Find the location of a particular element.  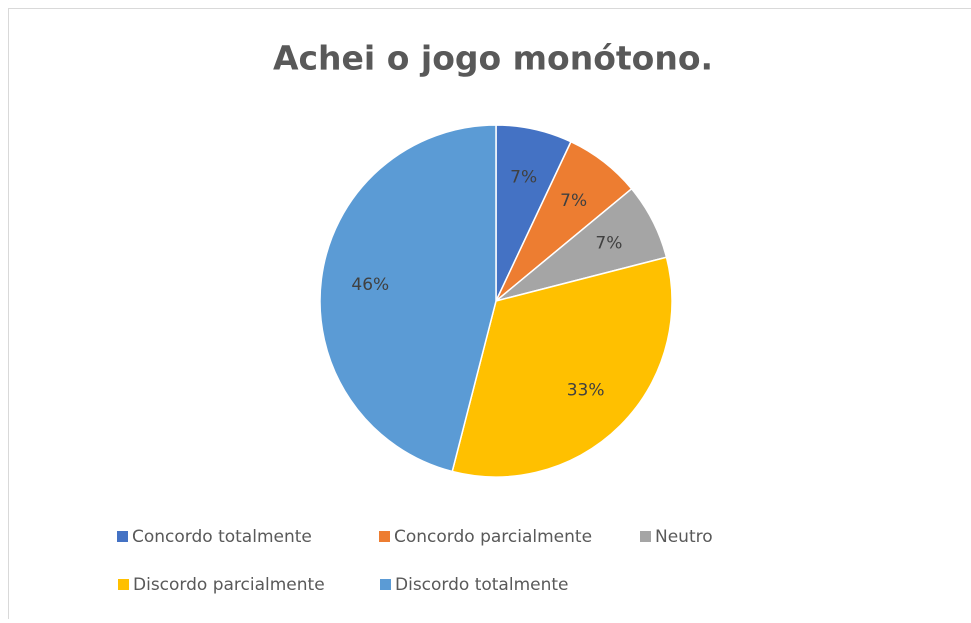

legend-label: Discordo parcialmente is located at coordinates (229, 585).